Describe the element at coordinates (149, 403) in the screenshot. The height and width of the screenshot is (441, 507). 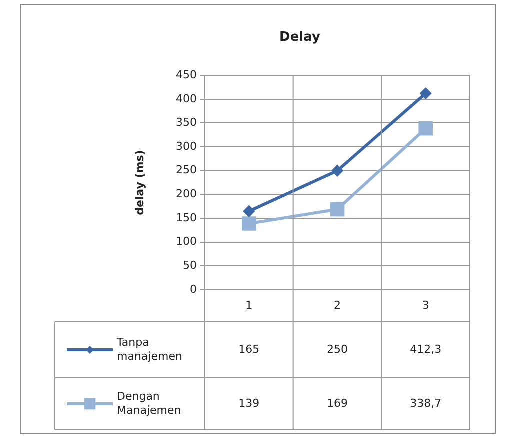
I see `legend-label: Dengan Manajemen` at that location.